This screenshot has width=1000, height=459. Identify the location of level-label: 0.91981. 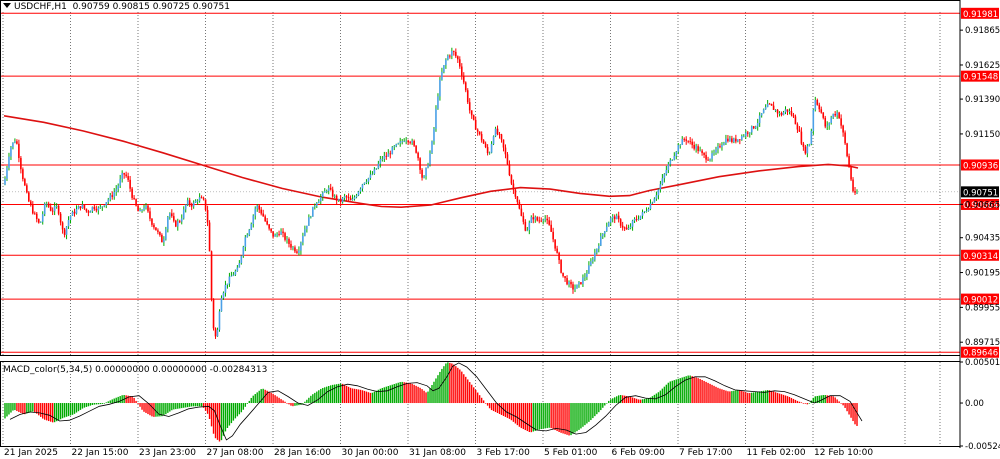
(980, 15).